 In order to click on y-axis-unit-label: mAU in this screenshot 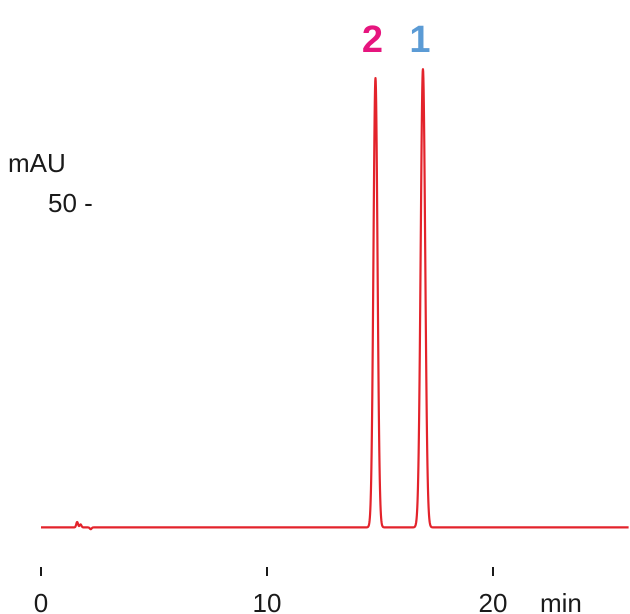, I will do `click(37, 163)`.